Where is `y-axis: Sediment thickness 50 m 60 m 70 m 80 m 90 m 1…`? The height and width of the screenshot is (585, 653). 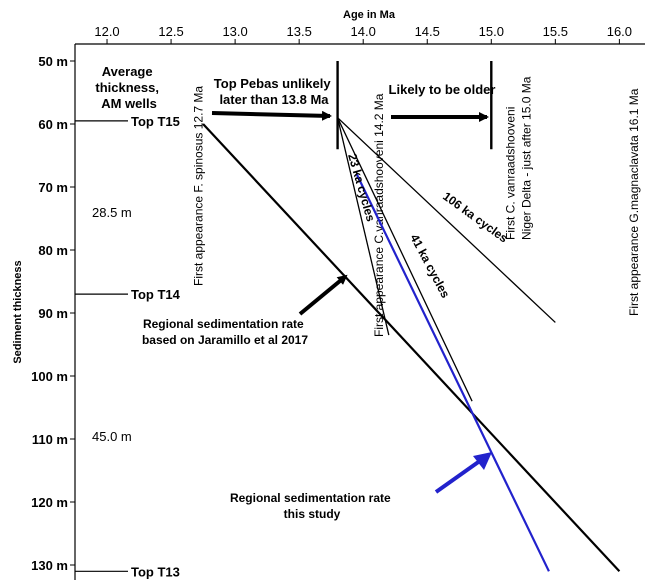 y-axis: Sediment thickness 50 m 60 m 70 m 80 m 90 m 1… is located at coordinates (44, 312).